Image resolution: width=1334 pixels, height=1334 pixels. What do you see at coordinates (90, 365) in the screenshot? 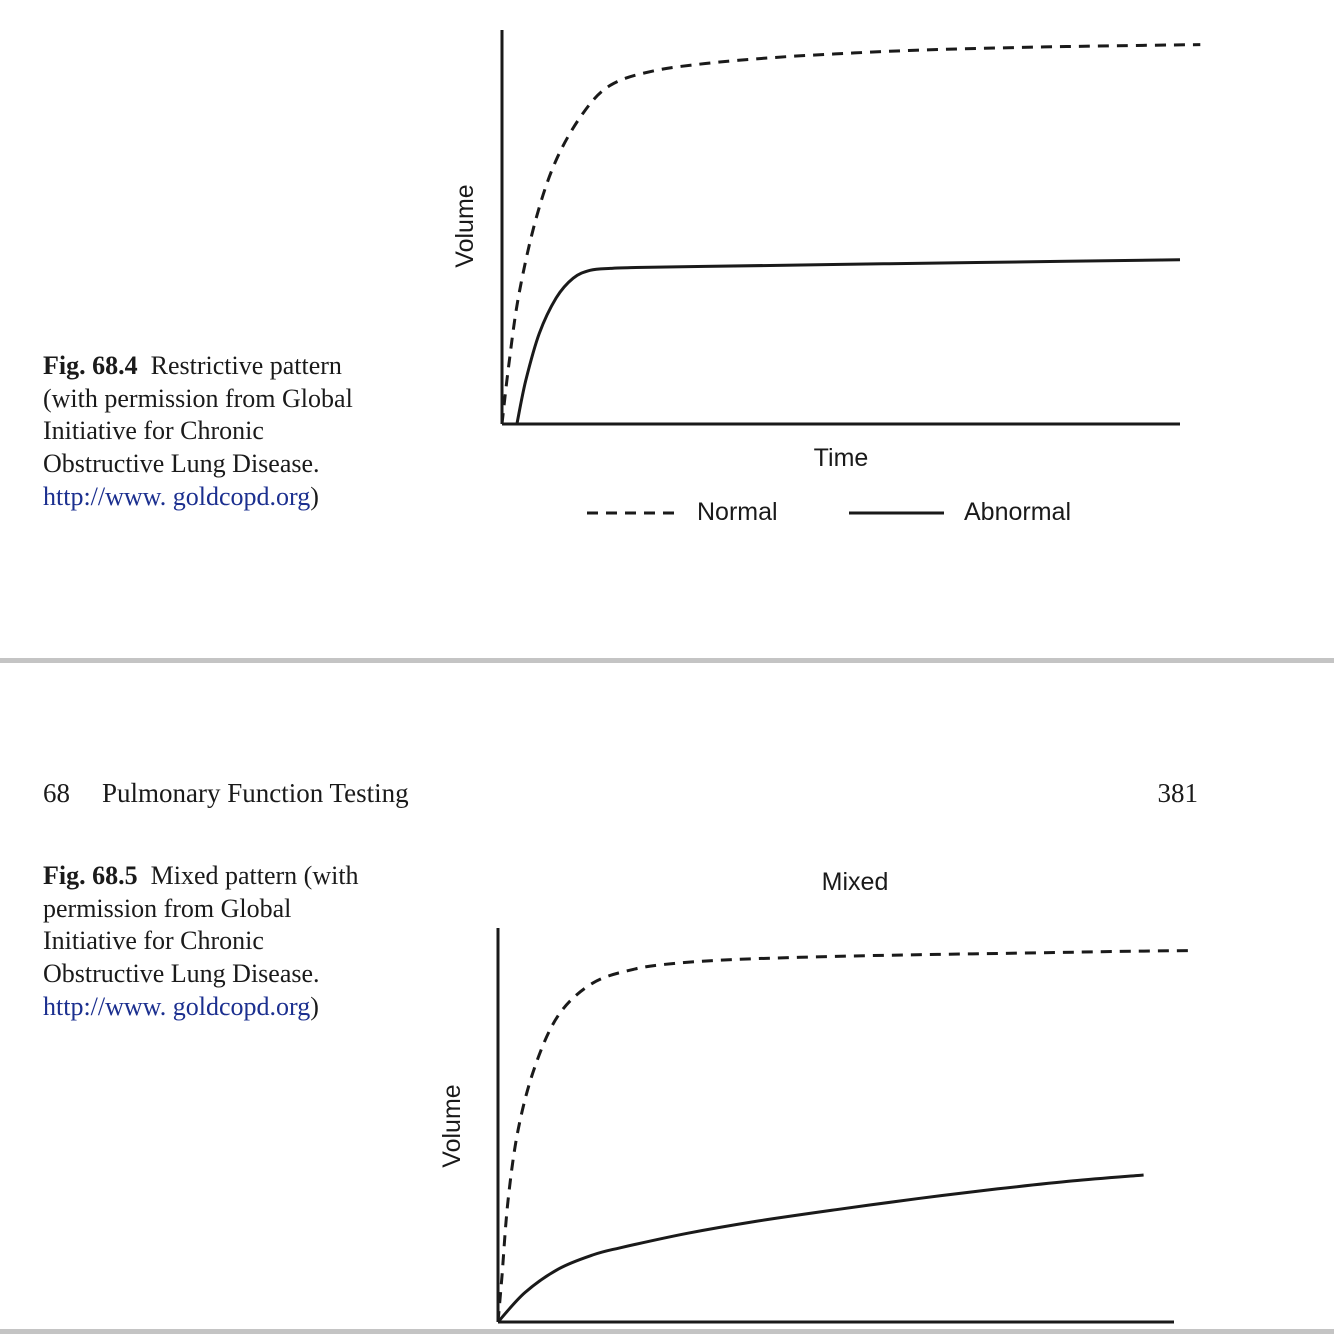
I see `figure-label: Fig. 68.4` at bounding box center [90, 365].